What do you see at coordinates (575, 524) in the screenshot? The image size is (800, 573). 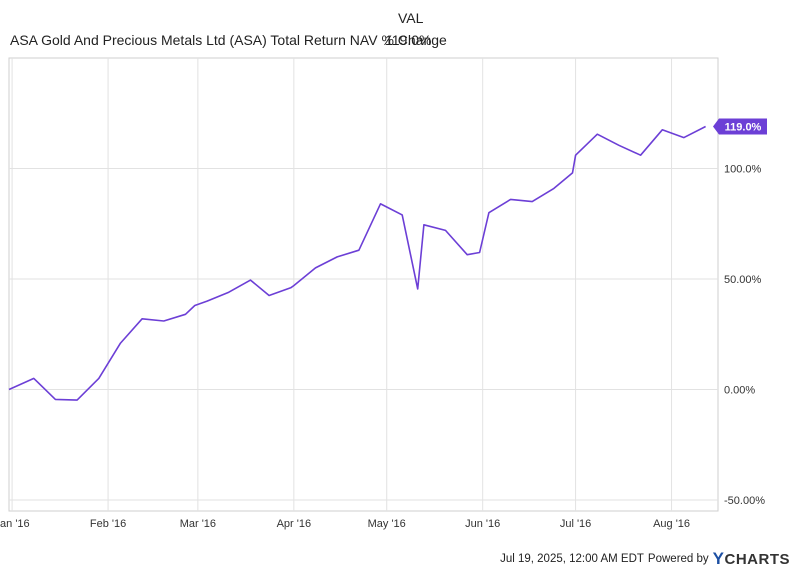 I see `x-tick-label: Jul '16` at bounding box center [575, 524].